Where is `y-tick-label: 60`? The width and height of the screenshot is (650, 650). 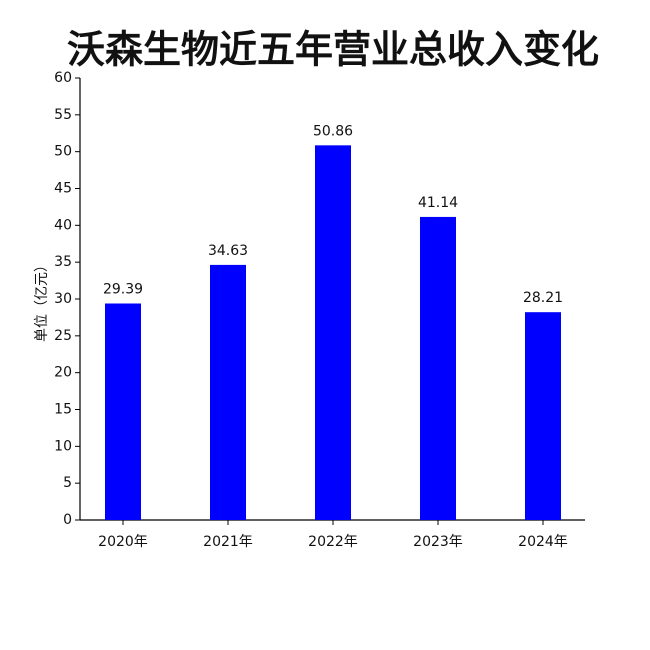 y-tick-label: 60 is located at coordinates (63, 78).